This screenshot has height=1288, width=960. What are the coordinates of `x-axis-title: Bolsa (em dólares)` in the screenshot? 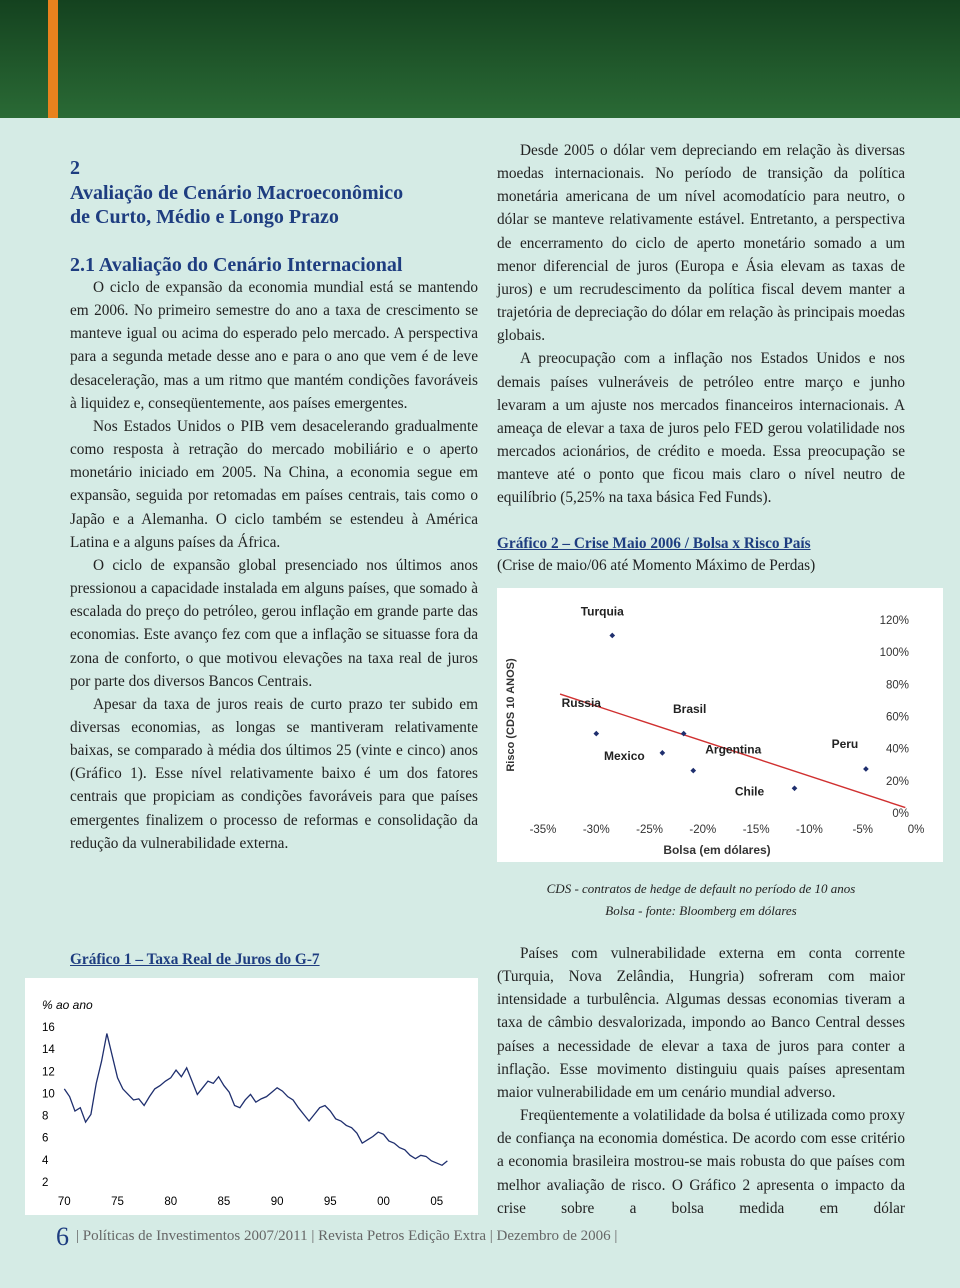 It's located at (716, 850).